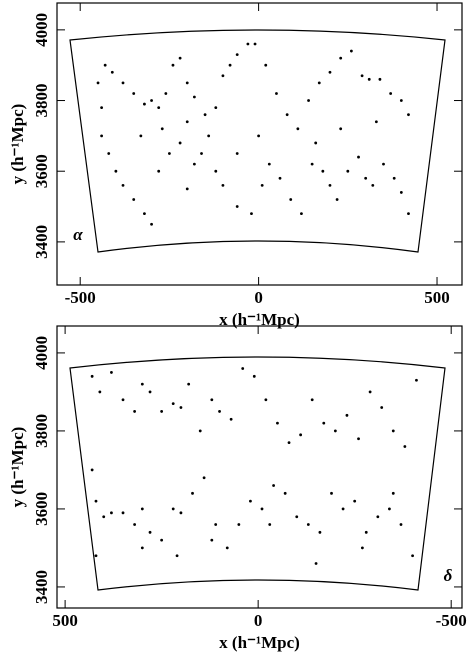 This screenshot has width=474, height=664. Describe the element at coordinates (17, 467) in the screenshot. I see `y-axis-label: y (h⁻¹Mpc)` at that location.